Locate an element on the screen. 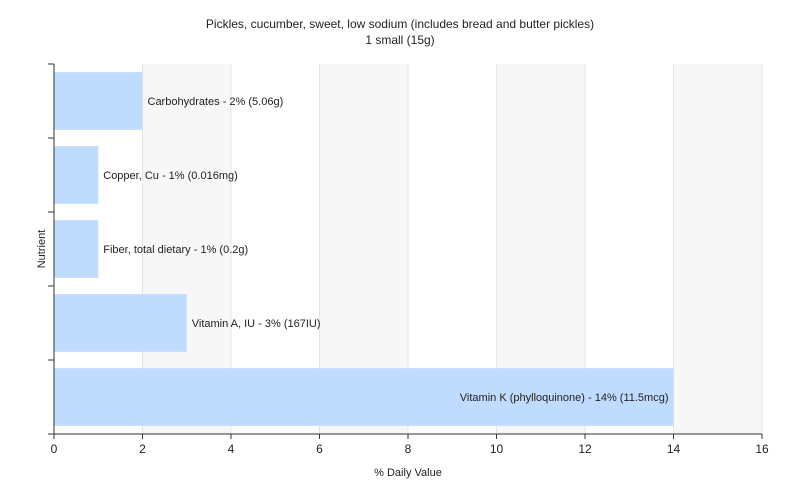  x-tick-label: 8 is located at coordinates (408, 449).